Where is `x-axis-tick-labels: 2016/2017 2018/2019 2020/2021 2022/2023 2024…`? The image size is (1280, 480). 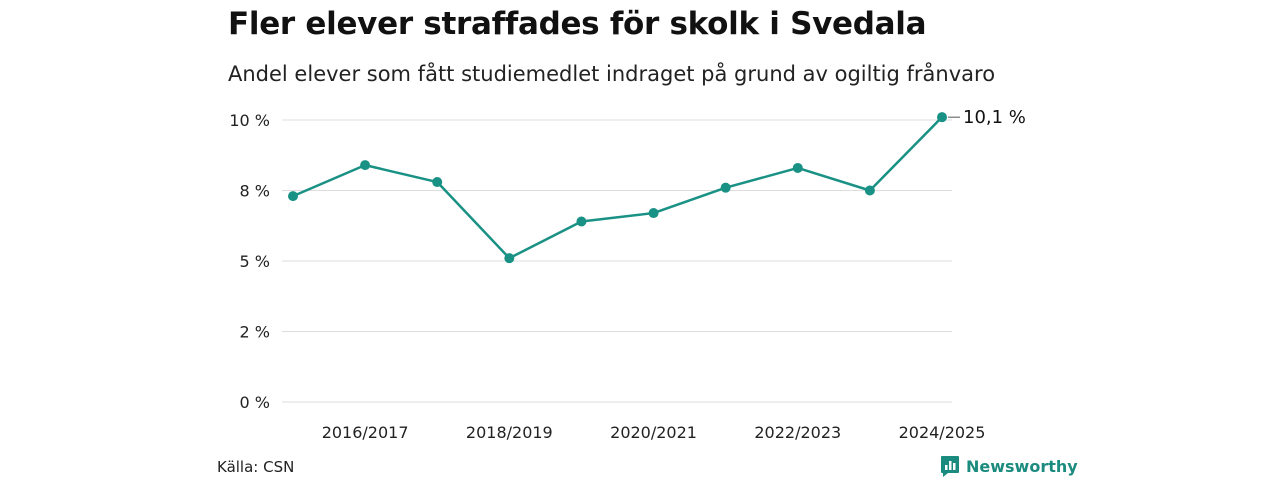
x-axis-tick-labels: 2016/2017 2018/2019 2020/2021 2022/2023 2024… is located at coordinates (654, 432).